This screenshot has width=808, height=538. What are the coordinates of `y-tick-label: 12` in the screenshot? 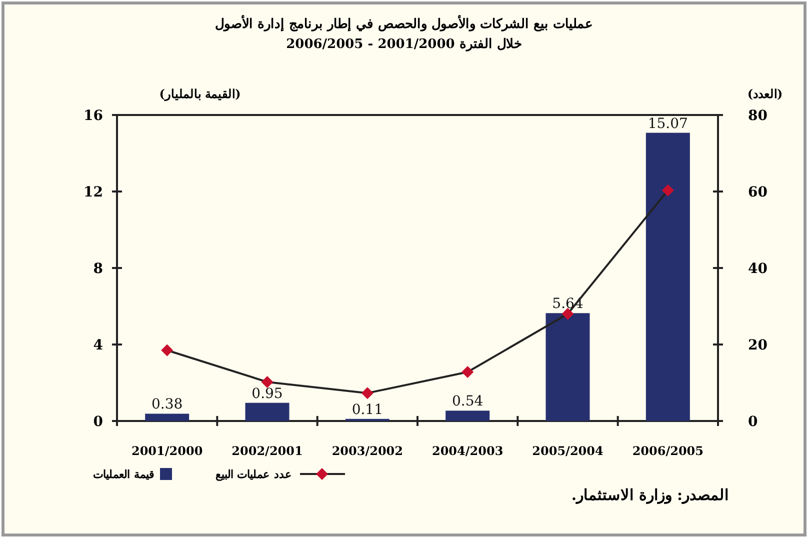 It's located at (93, 192).